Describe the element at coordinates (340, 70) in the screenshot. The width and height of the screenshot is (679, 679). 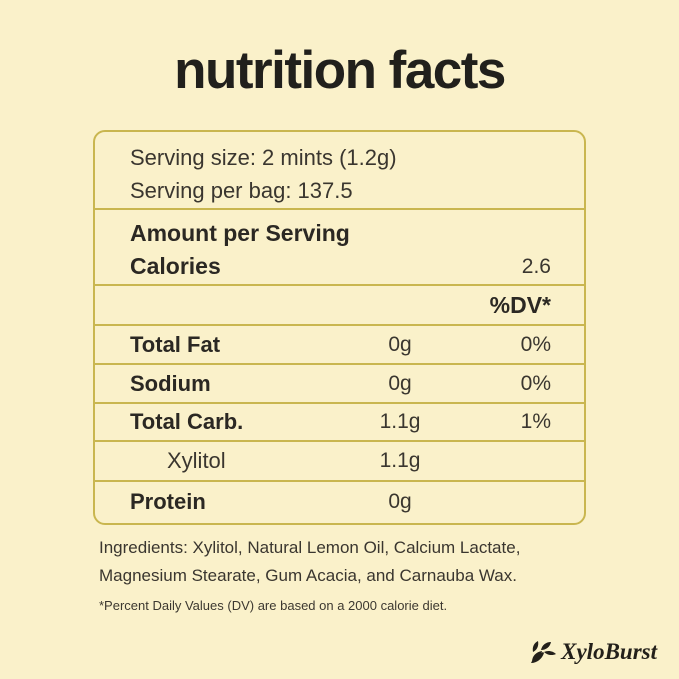
I see `page-title: nutrition facts` at that location.